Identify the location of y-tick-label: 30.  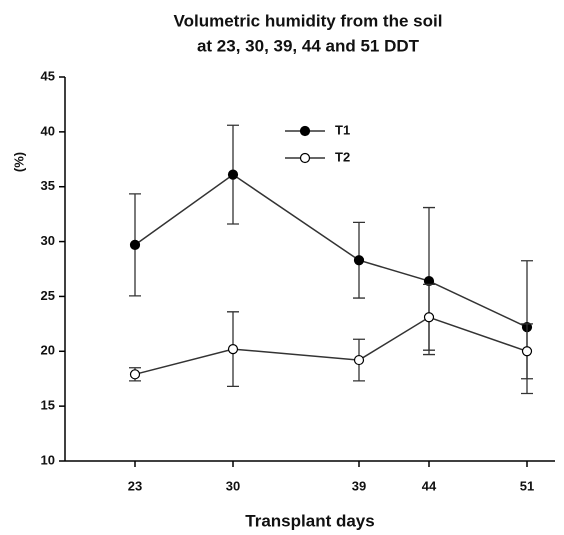
(48, 240).